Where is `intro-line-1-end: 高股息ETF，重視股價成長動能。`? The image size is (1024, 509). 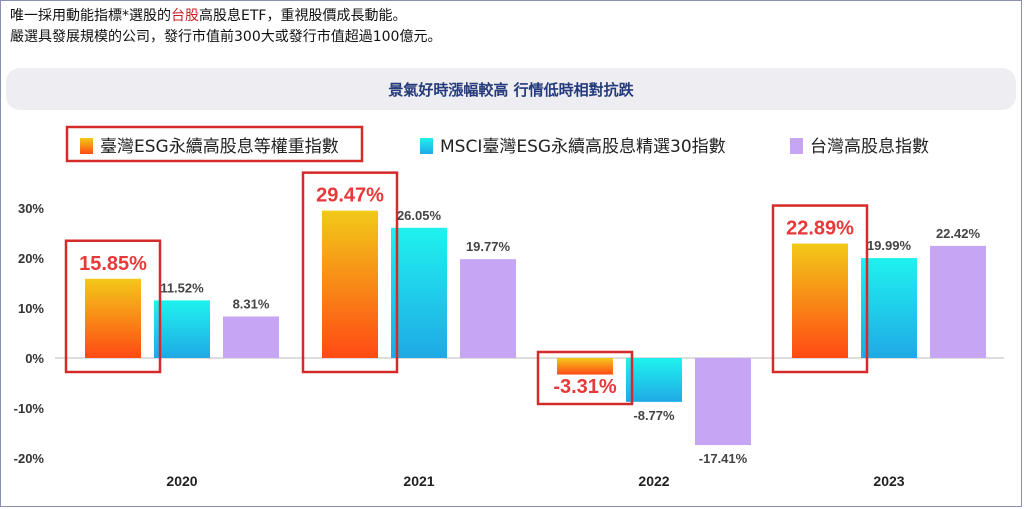
intro-line-1-end: 高股息ETF，重視股價成長動能。 is located at coordinates (303, 16).